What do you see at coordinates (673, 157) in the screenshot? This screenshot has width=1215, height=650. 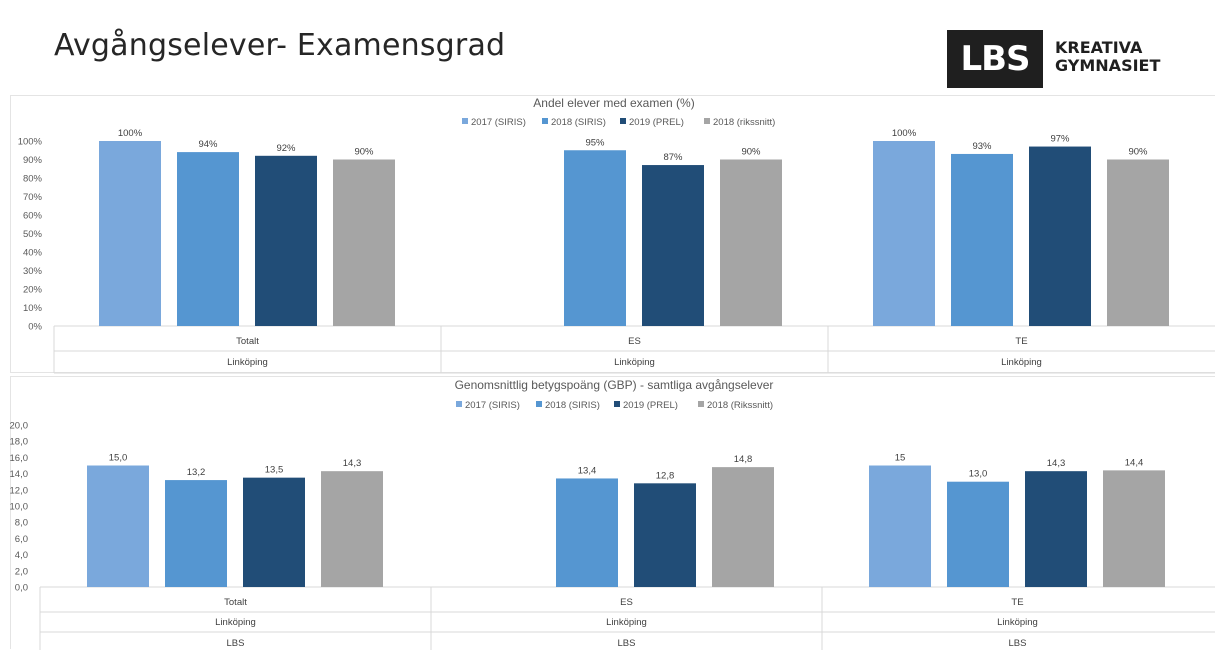 I see `data-label: 87%` at bounding box center [673, 157].